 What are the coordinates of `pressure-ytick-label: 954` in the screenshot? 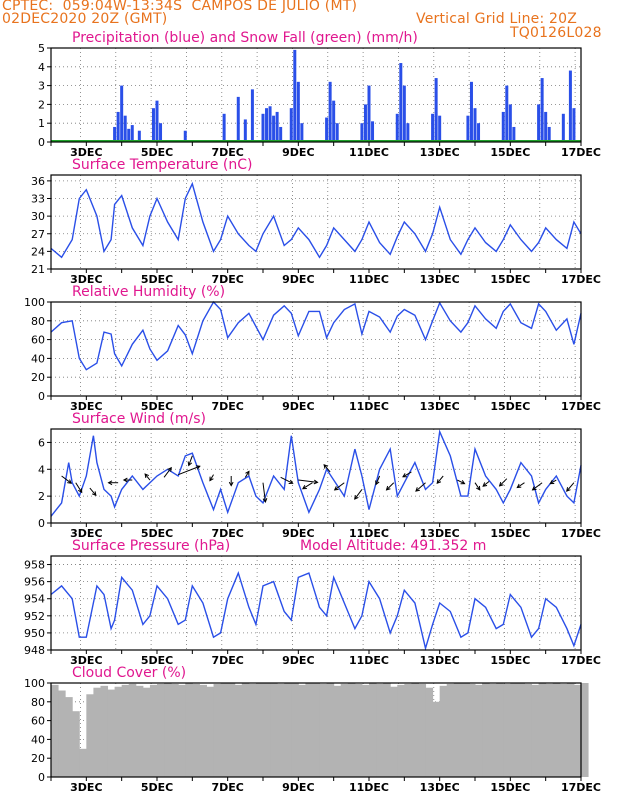 It's located at (34, 599).